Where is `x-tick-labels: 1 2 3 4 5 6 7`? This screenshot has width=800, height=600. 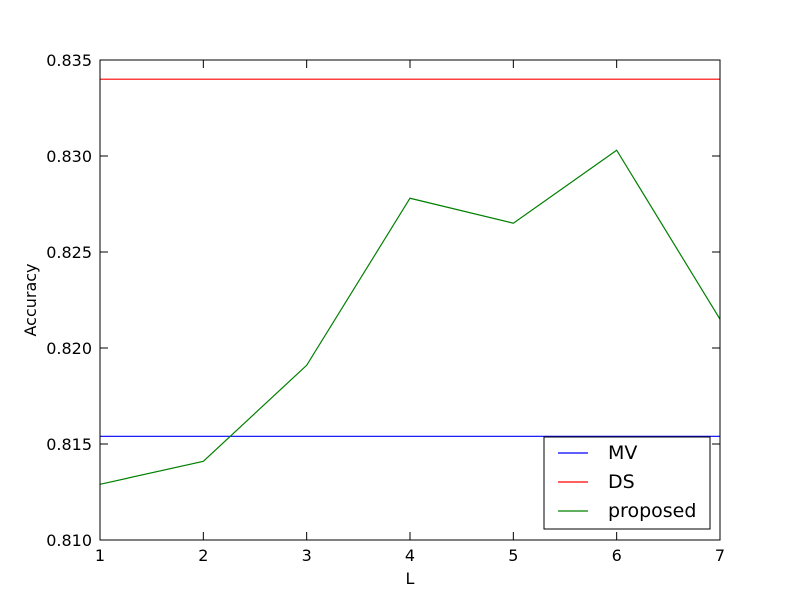
x-tick-labels: 1 2 3 4 5 6 7 is located at coordinates (410, 555).